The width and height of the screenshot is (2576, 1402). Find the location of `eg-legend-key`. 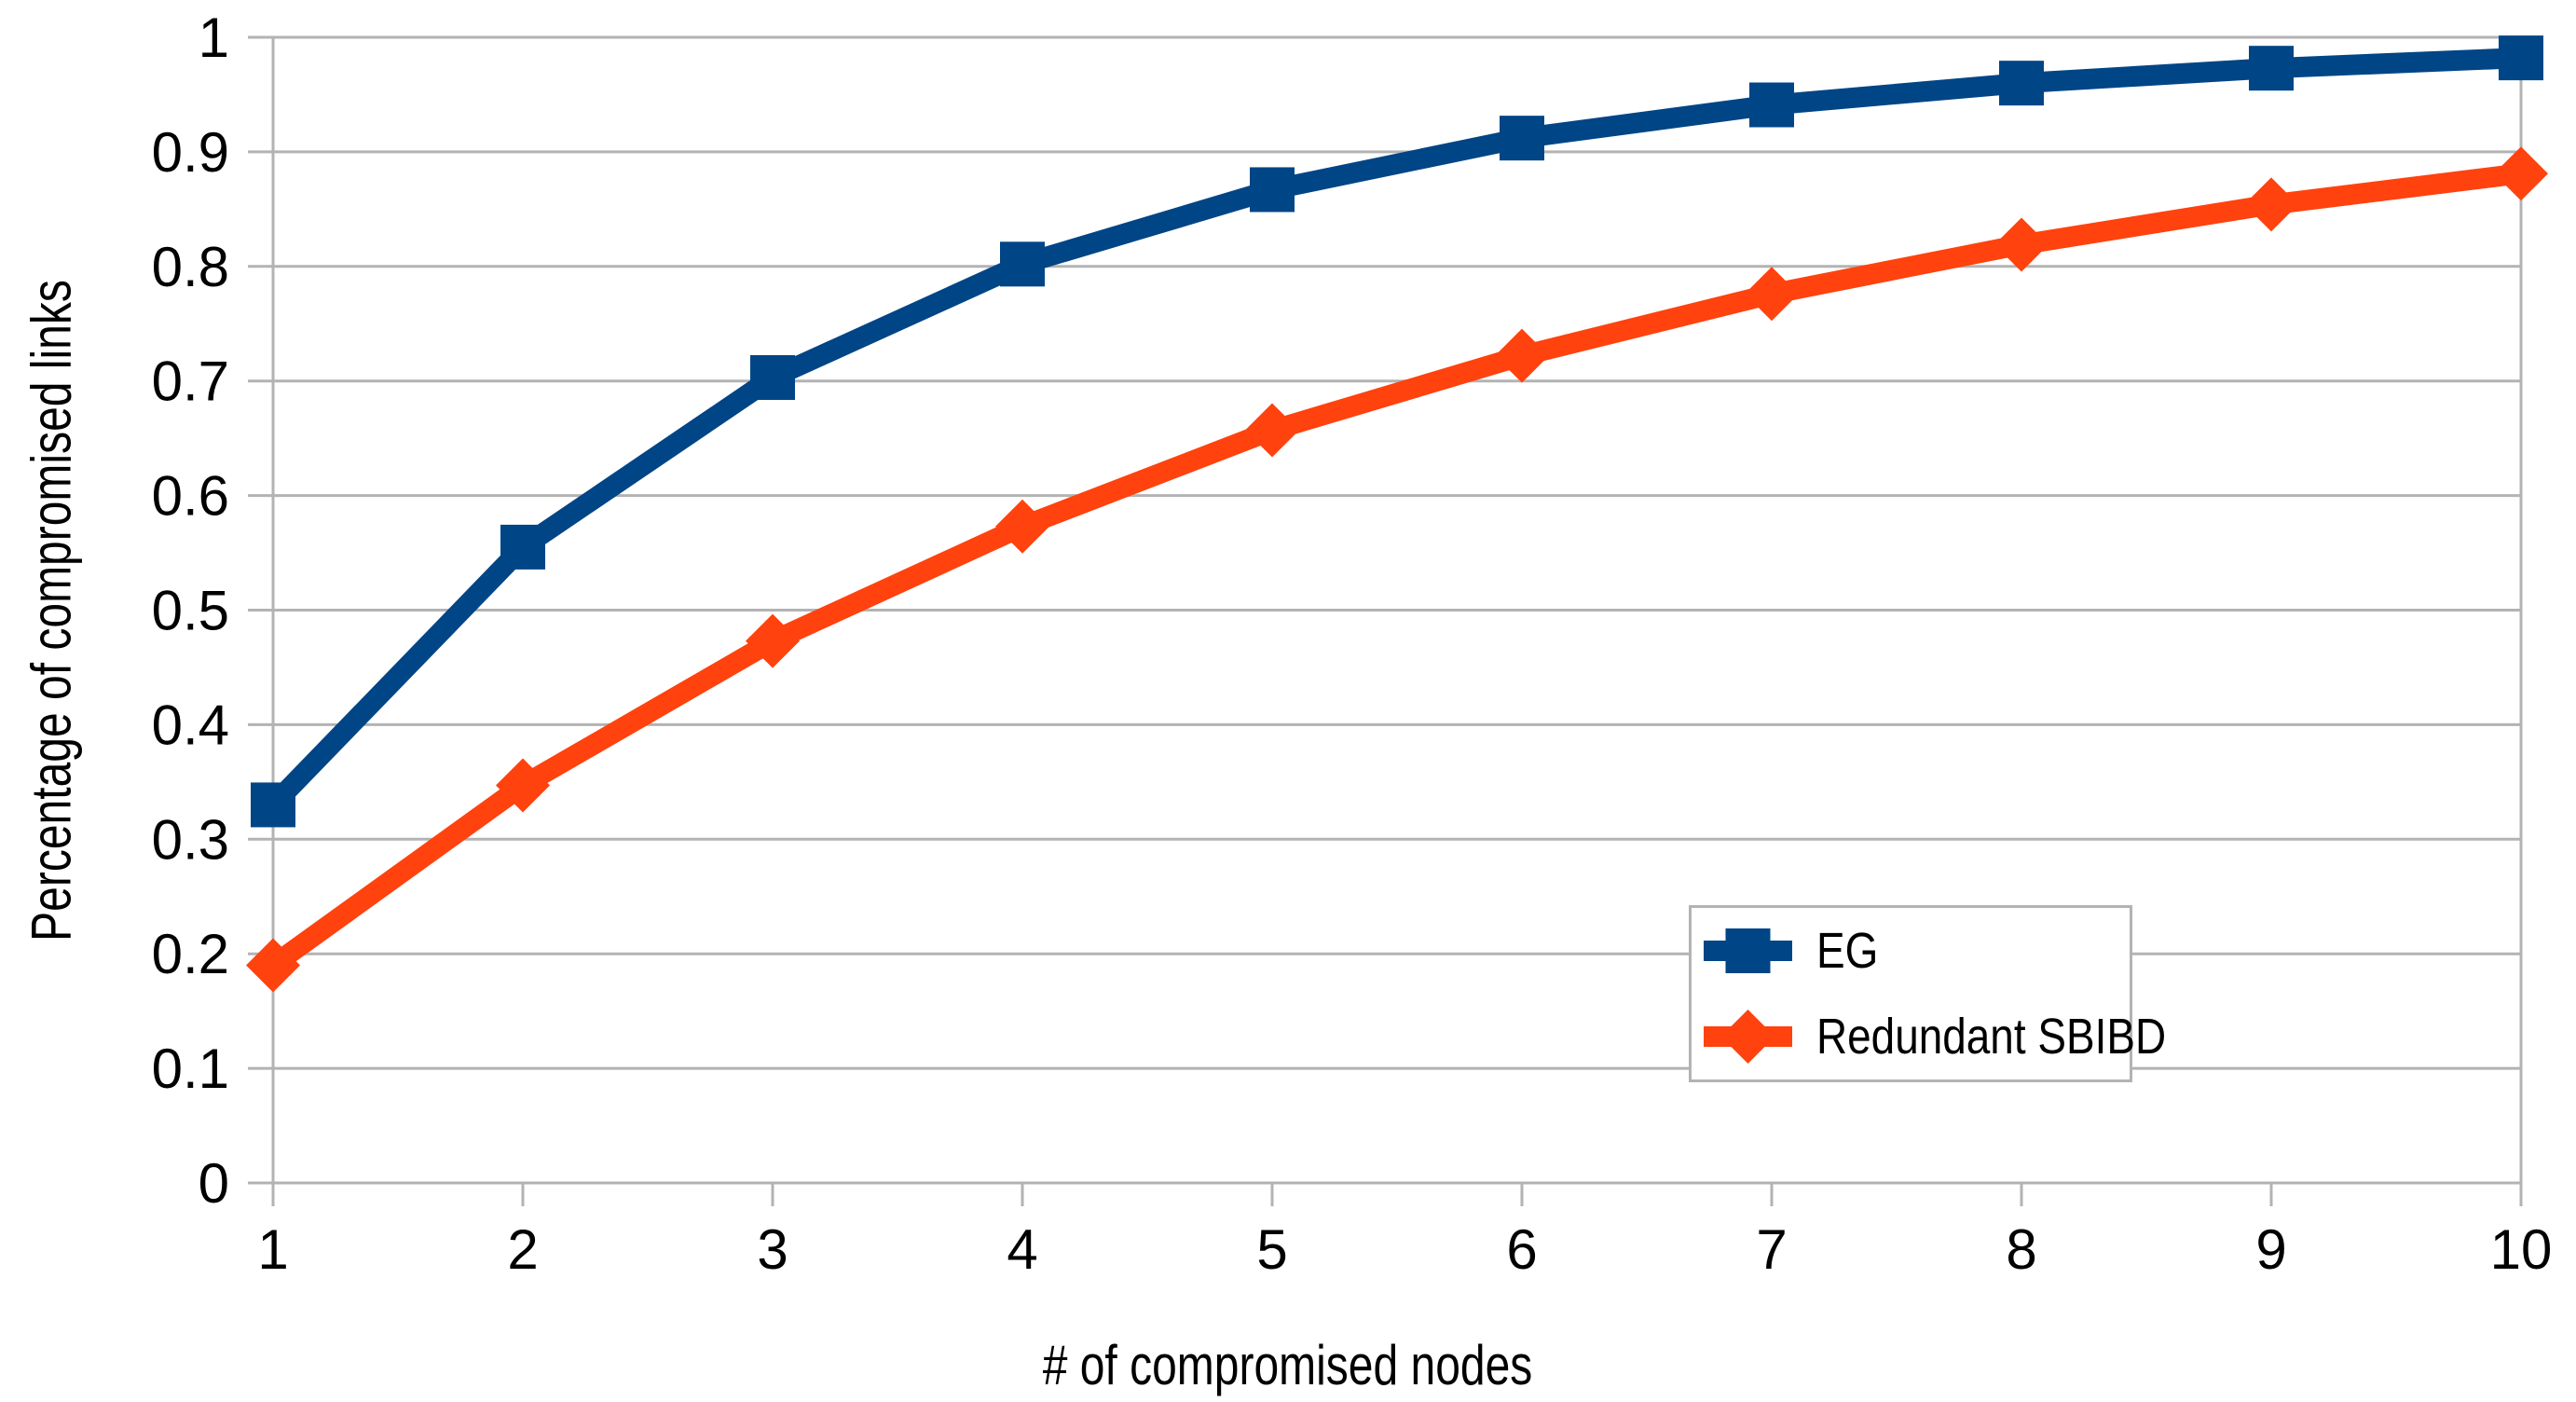

eg-legend-key is located at coordinates (1748, 950).